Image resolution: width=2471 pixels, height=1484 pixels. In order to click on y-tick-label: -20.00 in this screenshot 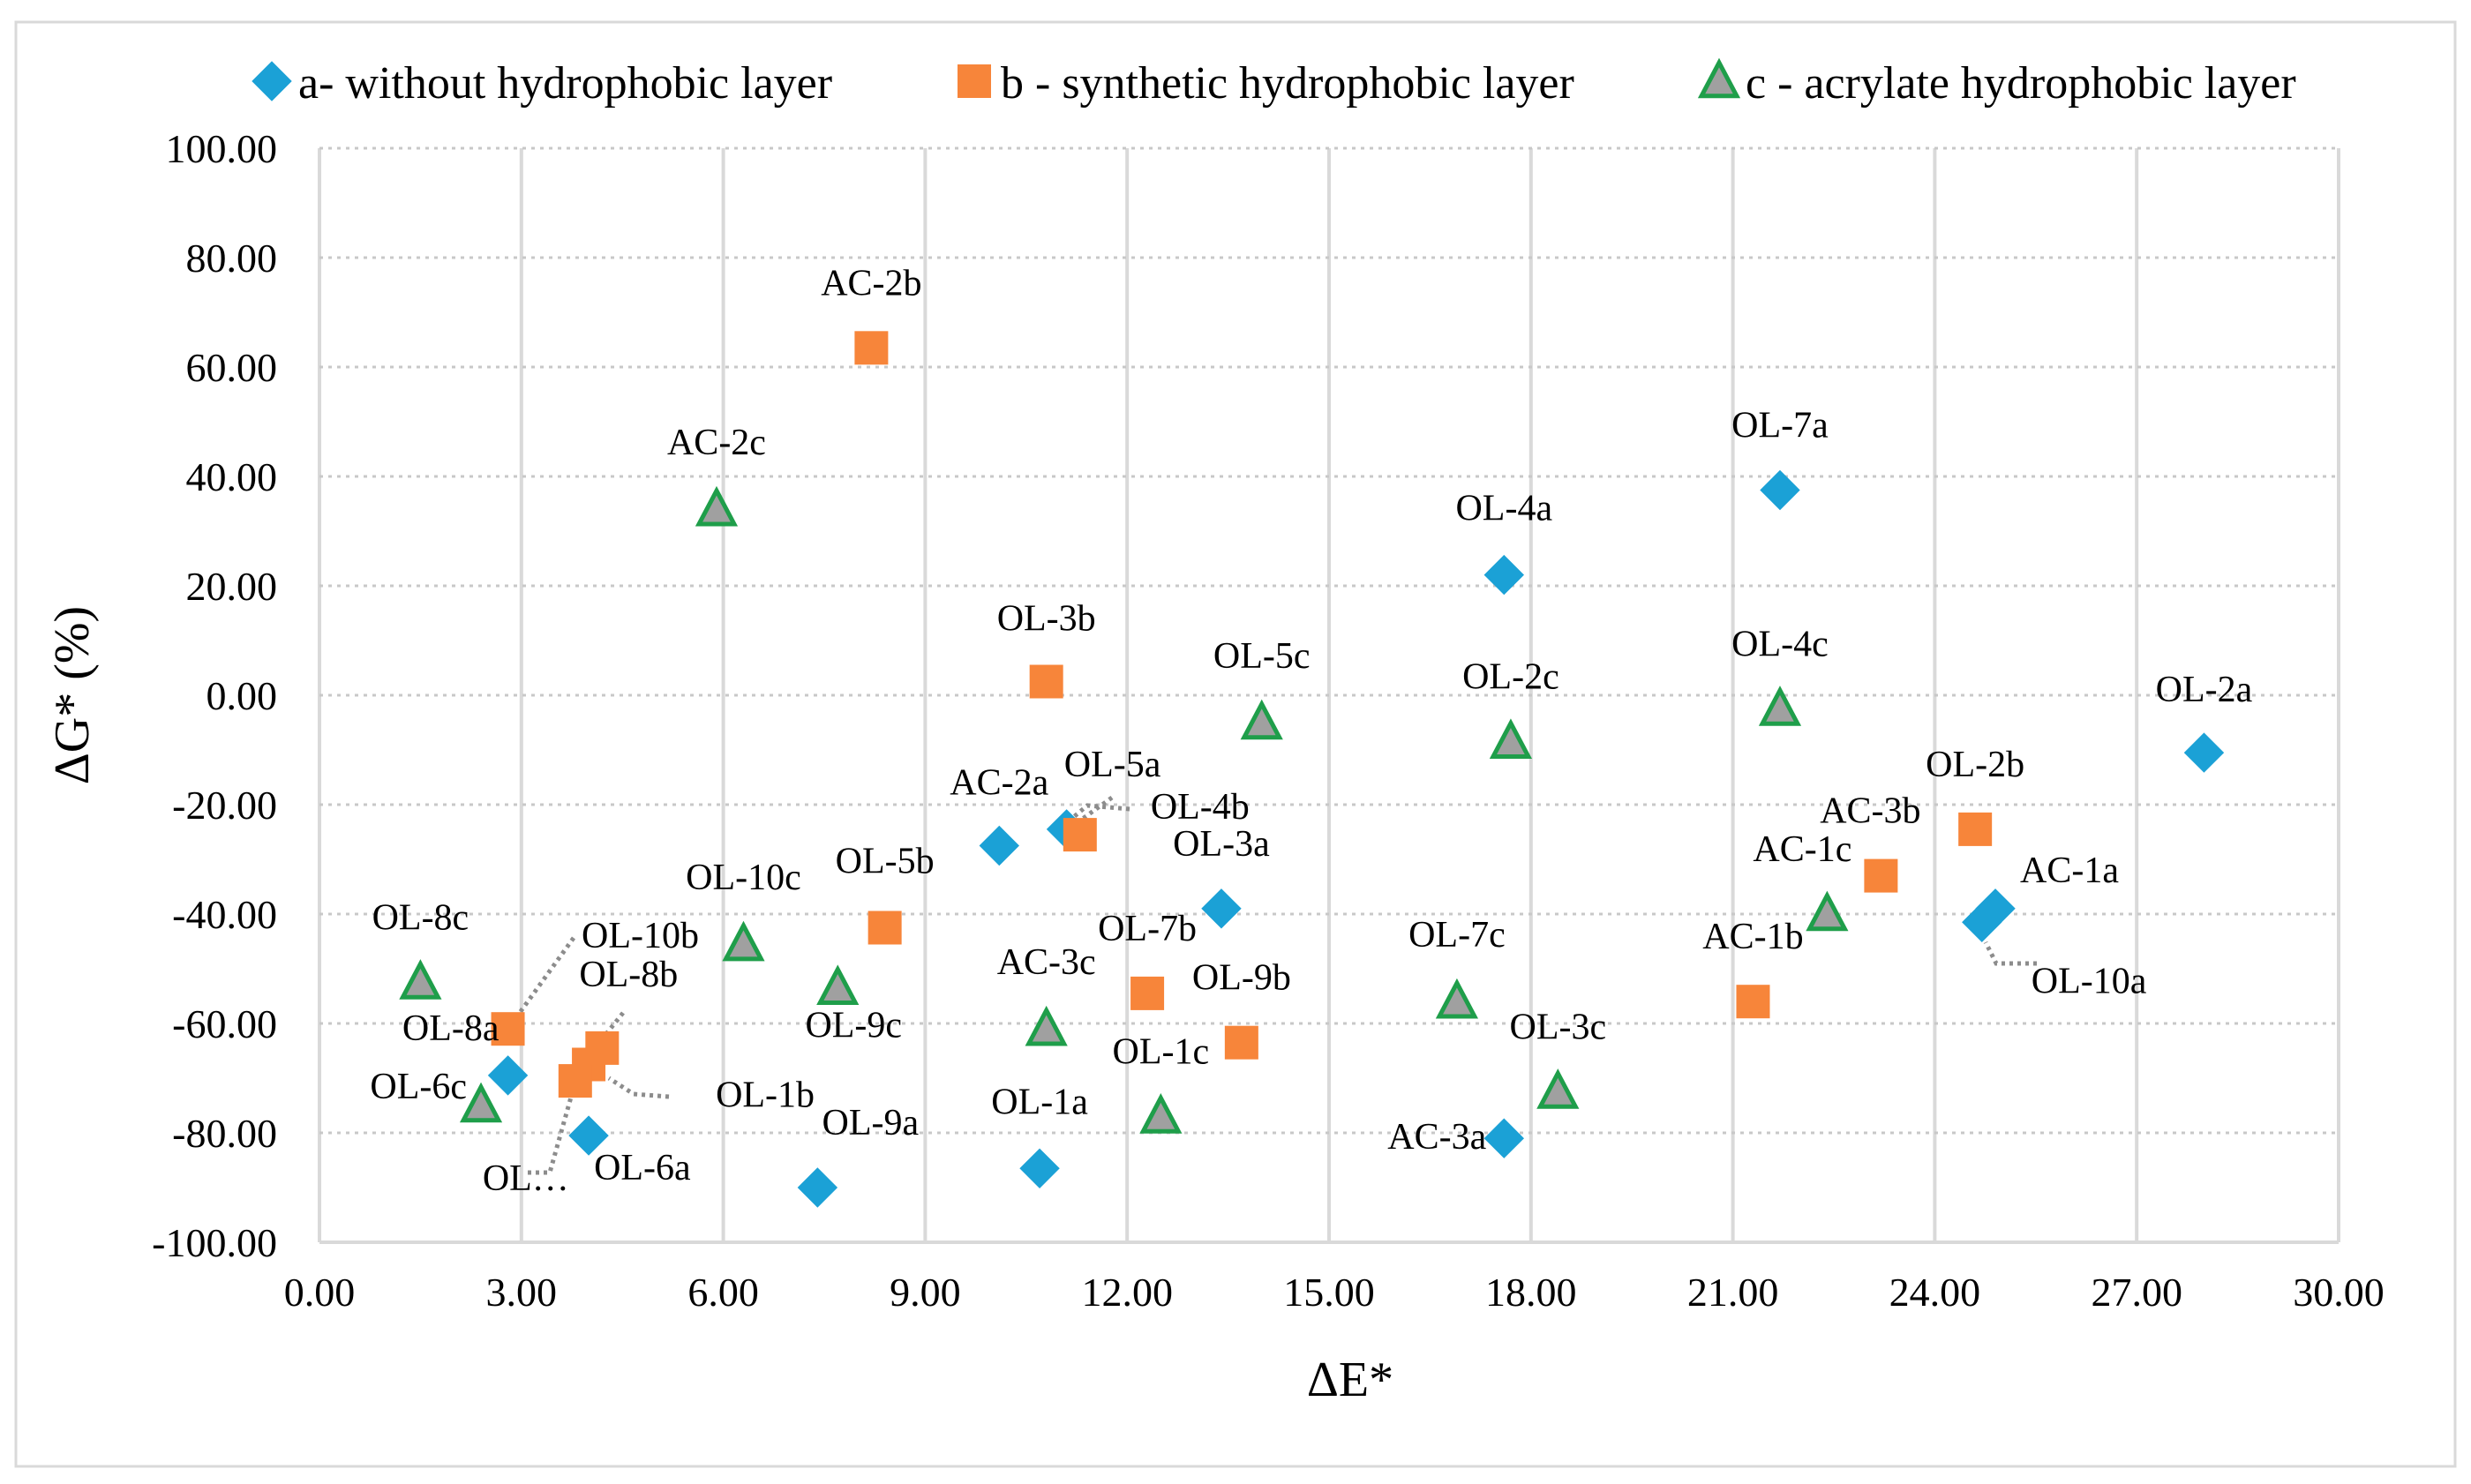, I will do `click(224, 805)`.